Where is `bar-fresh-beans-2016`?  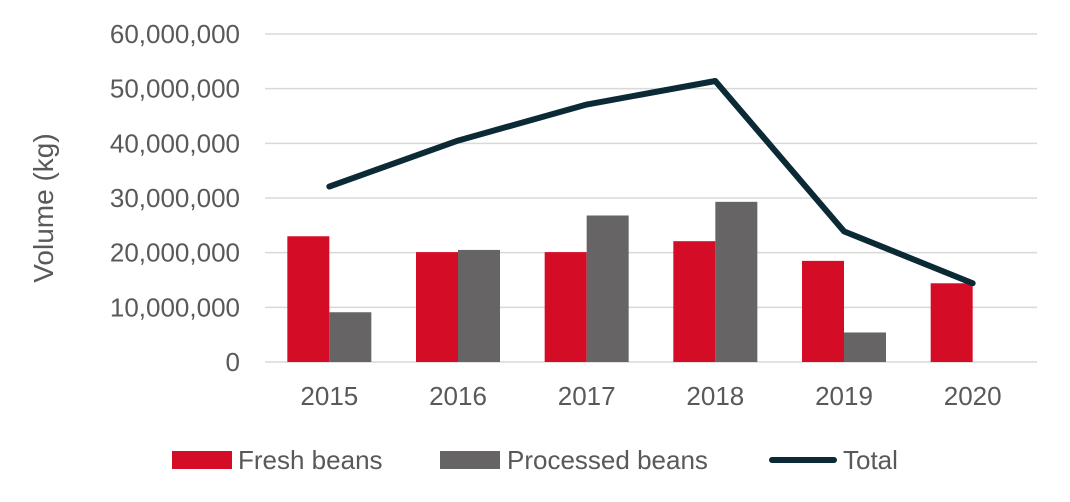 bar-fresh-beans-2016 is located at coordinates (437, 307).